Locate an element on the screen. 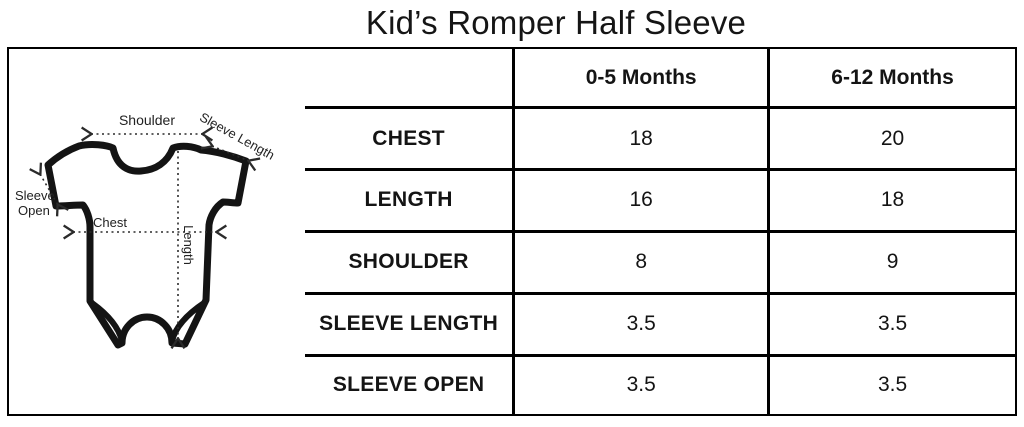 This screenshot has width=1024, height=427. chest-0-5-value: 18 is located at coordinates (641, 138).